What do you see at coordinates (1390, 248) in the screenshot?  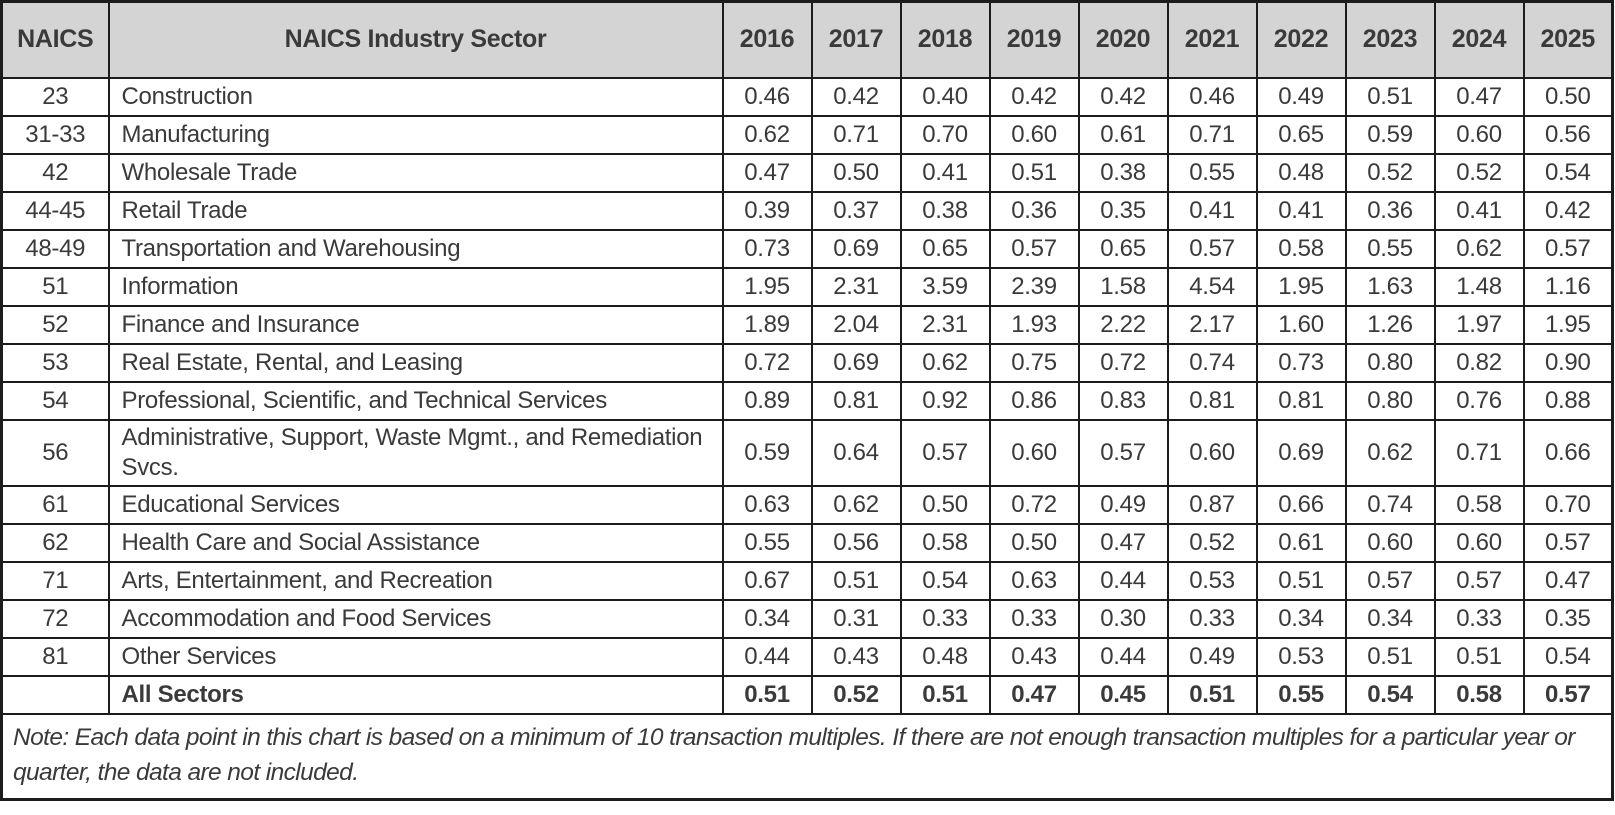 I see `multiple-value-cell: 0.55` at bounding box center [1390, 248].